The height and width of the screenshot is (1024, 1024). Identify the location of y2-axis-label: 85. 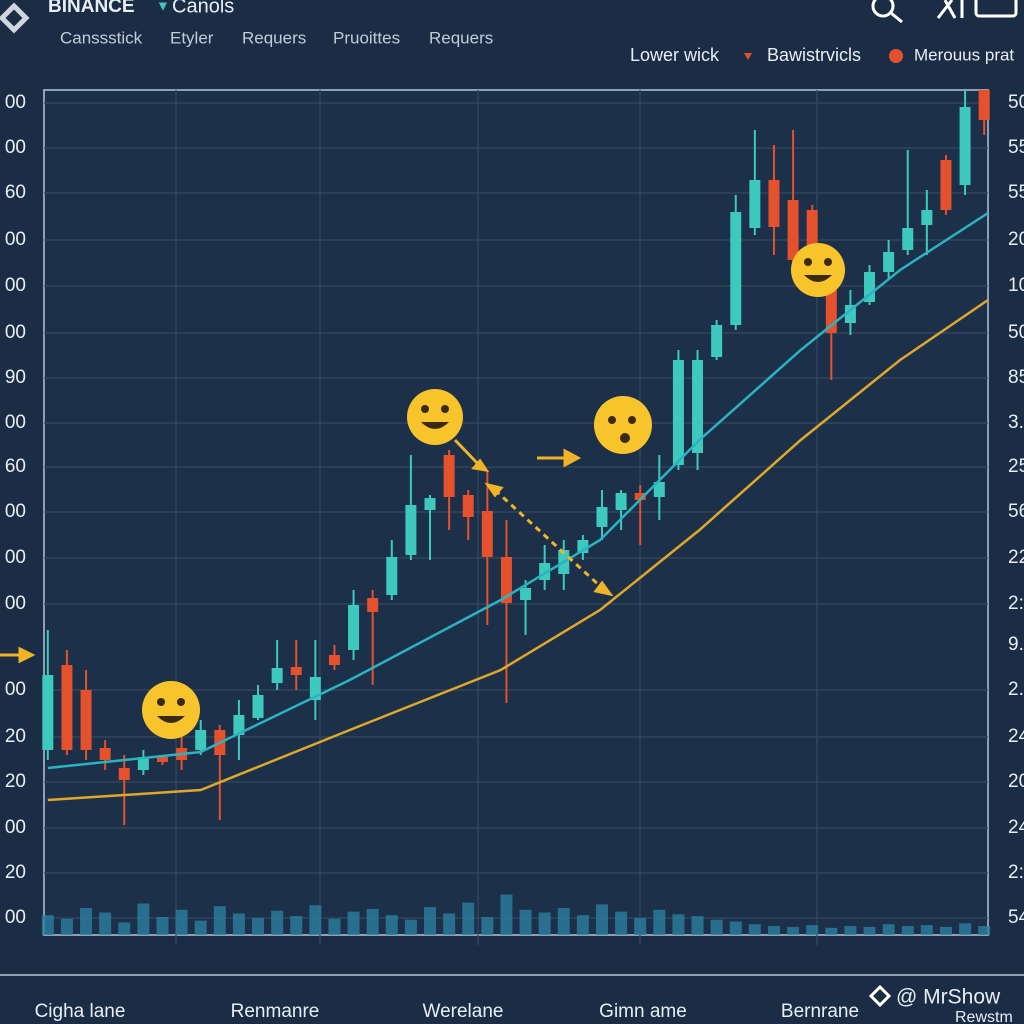
(1016, 377).